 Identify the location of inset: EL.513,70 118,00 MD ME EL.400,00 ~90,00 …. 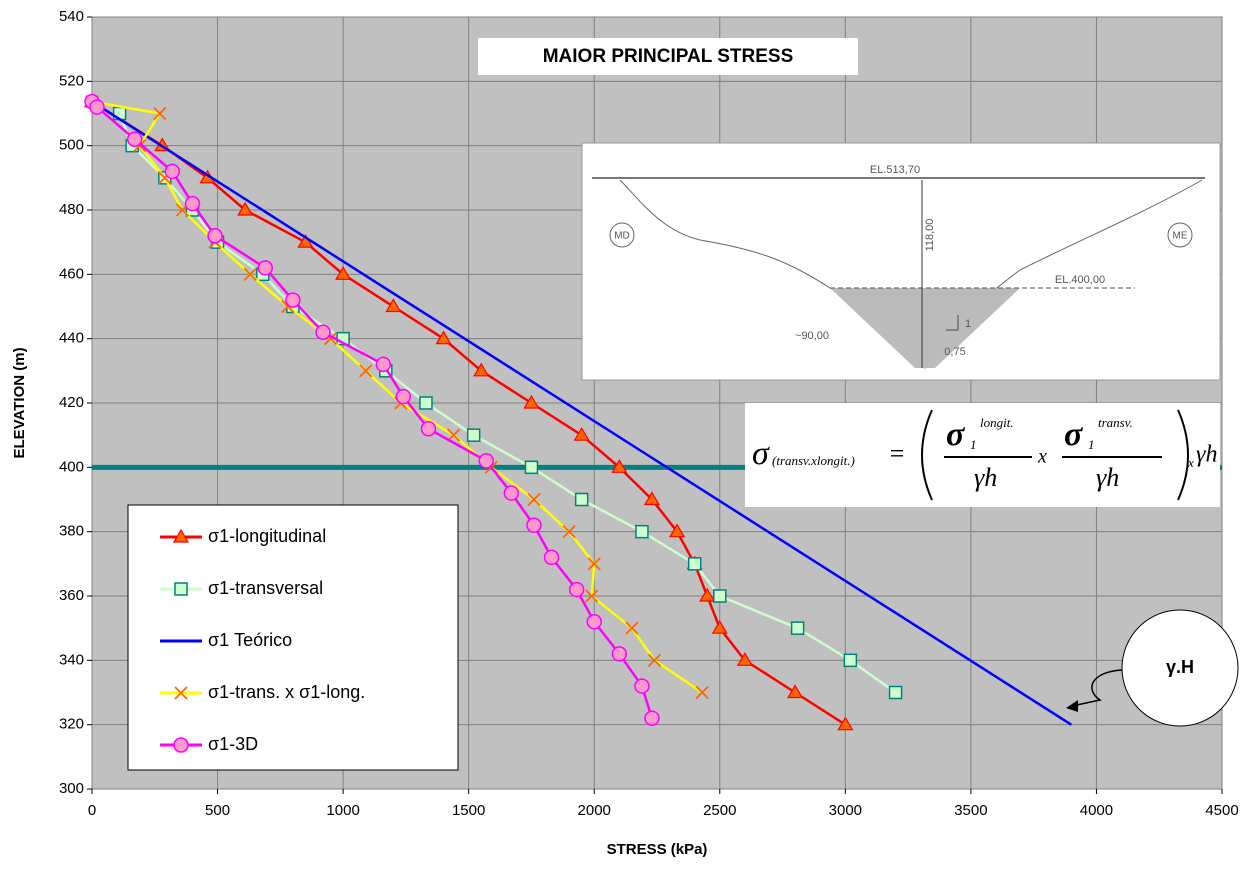
(901, 261).